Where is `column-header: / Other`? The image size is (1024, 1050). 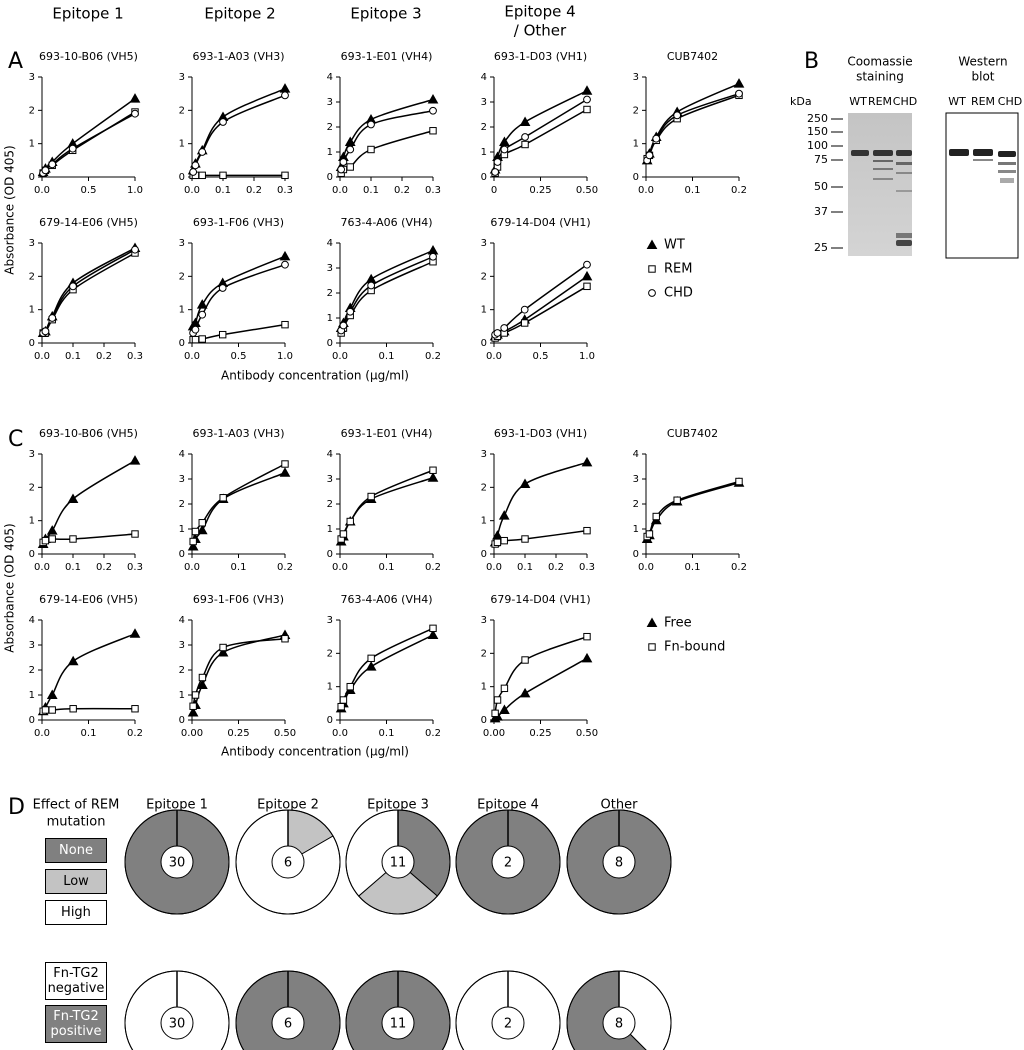
column-header: / Other is located at coordinates (540, 31).